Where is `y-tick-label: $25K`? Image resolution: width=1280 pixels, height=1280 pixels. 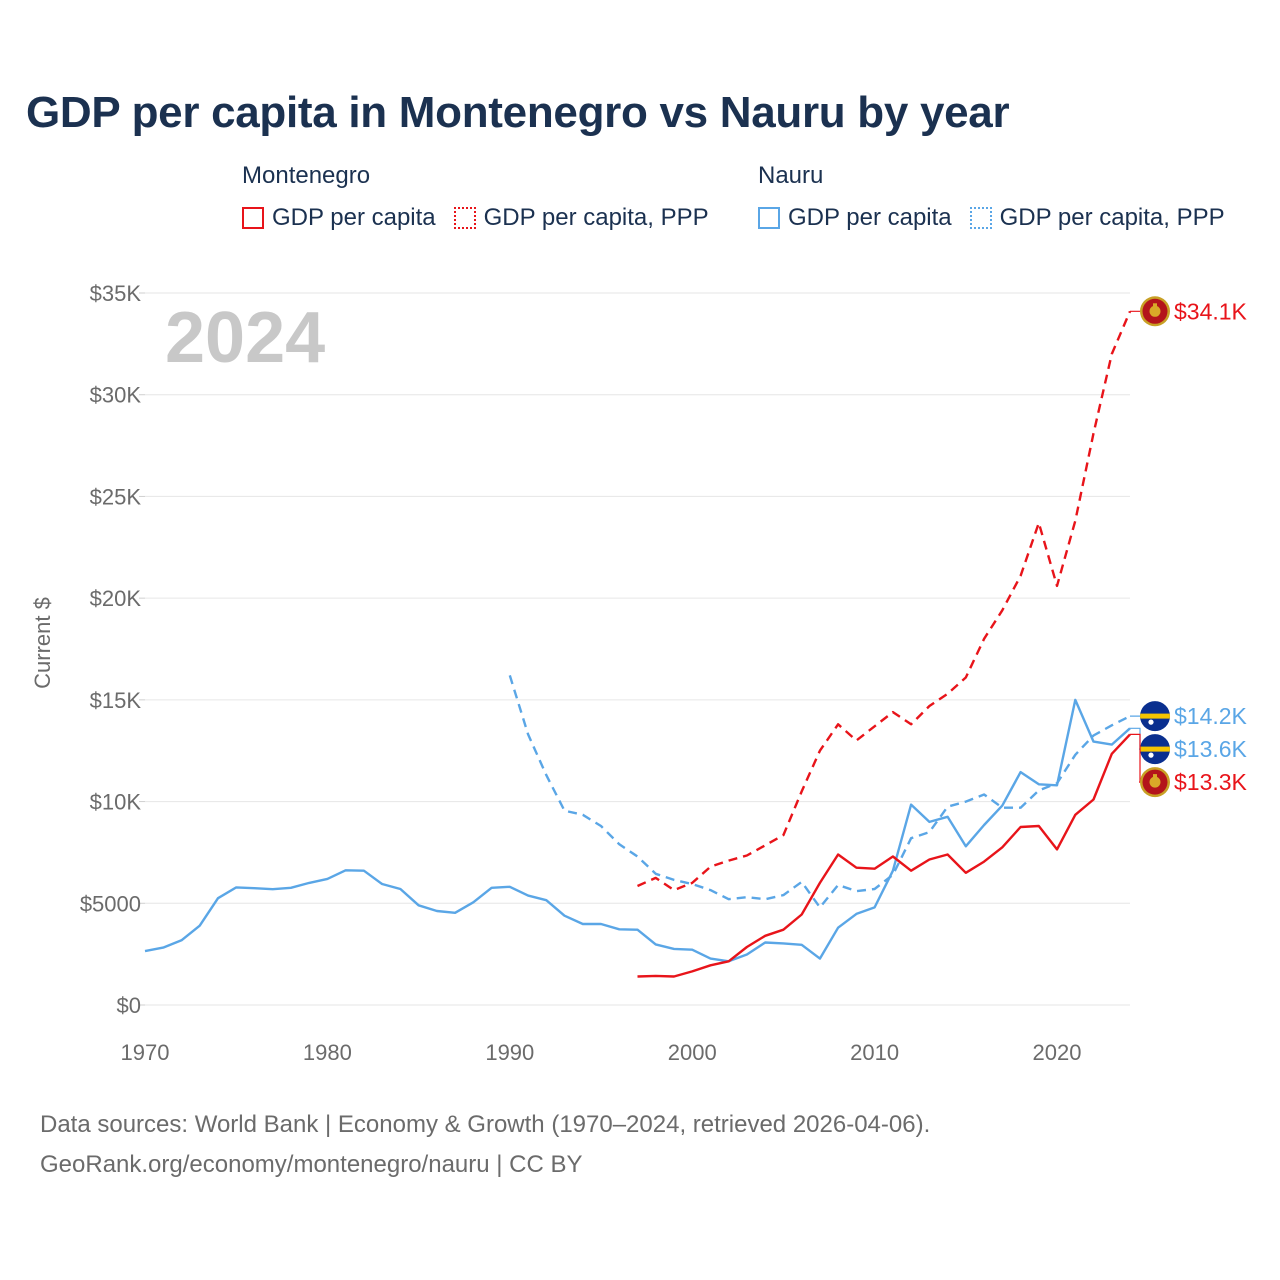 y-tick-label: $25K is located at coordinates (116, 496).